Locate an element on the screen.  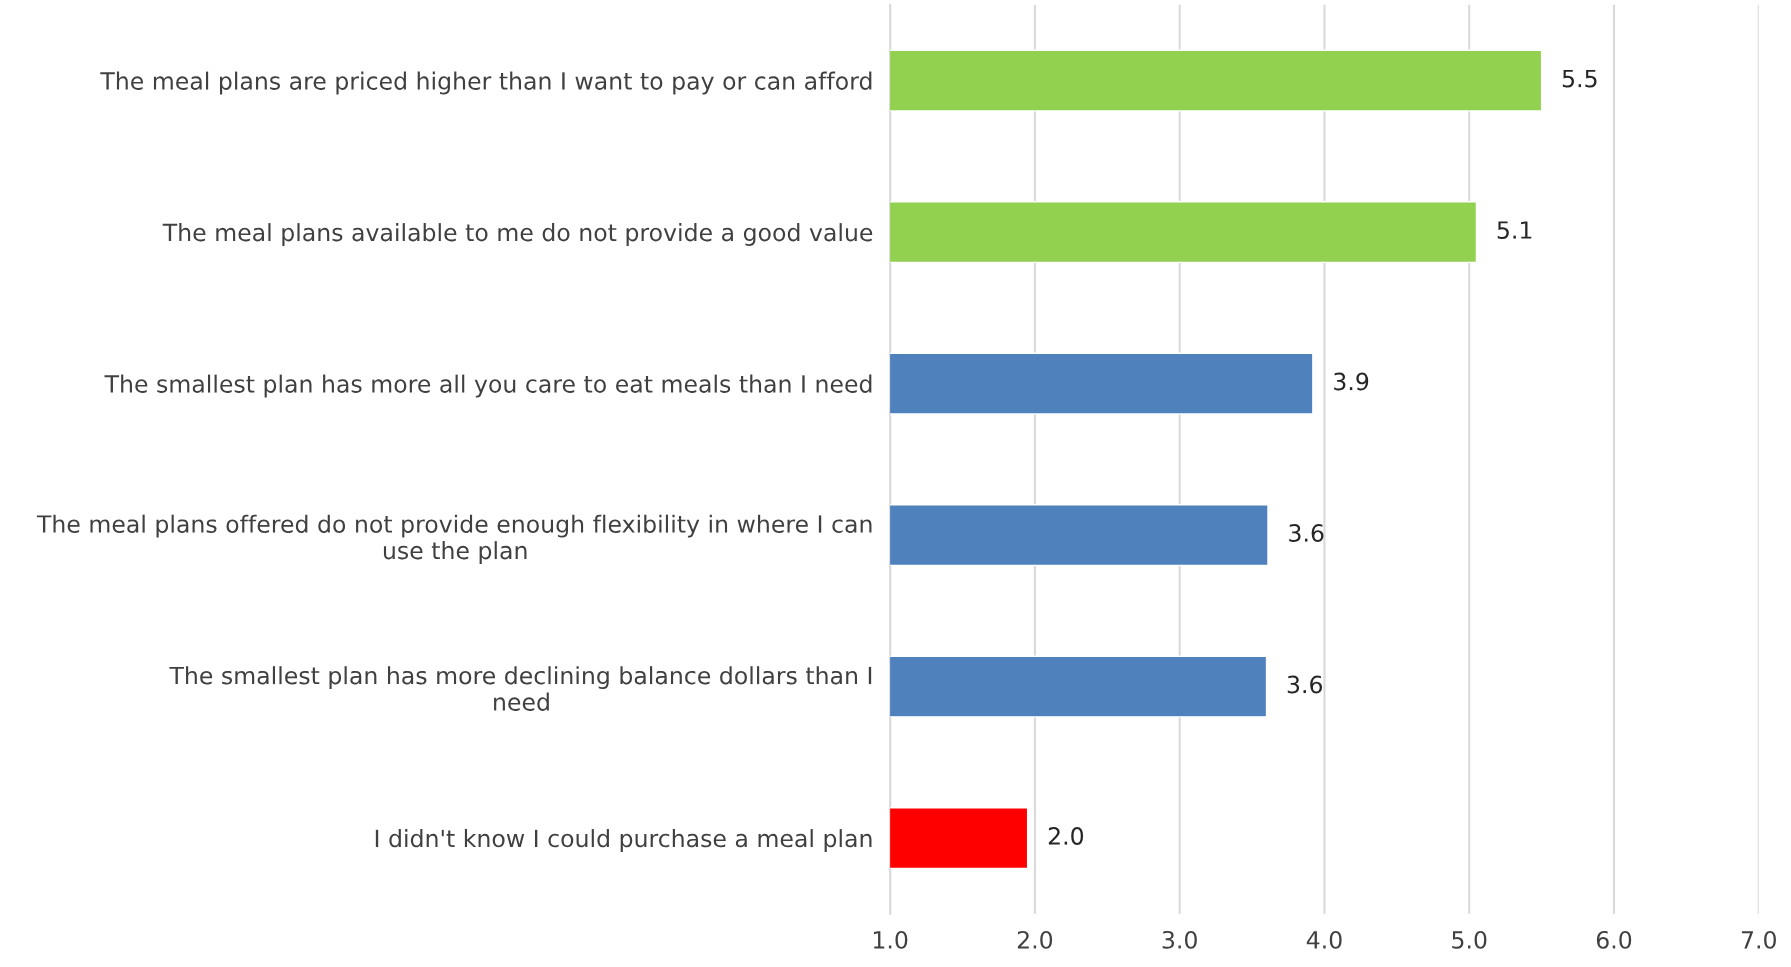
x-tick-label: 2.0 is located at coordinates (1035, 939).